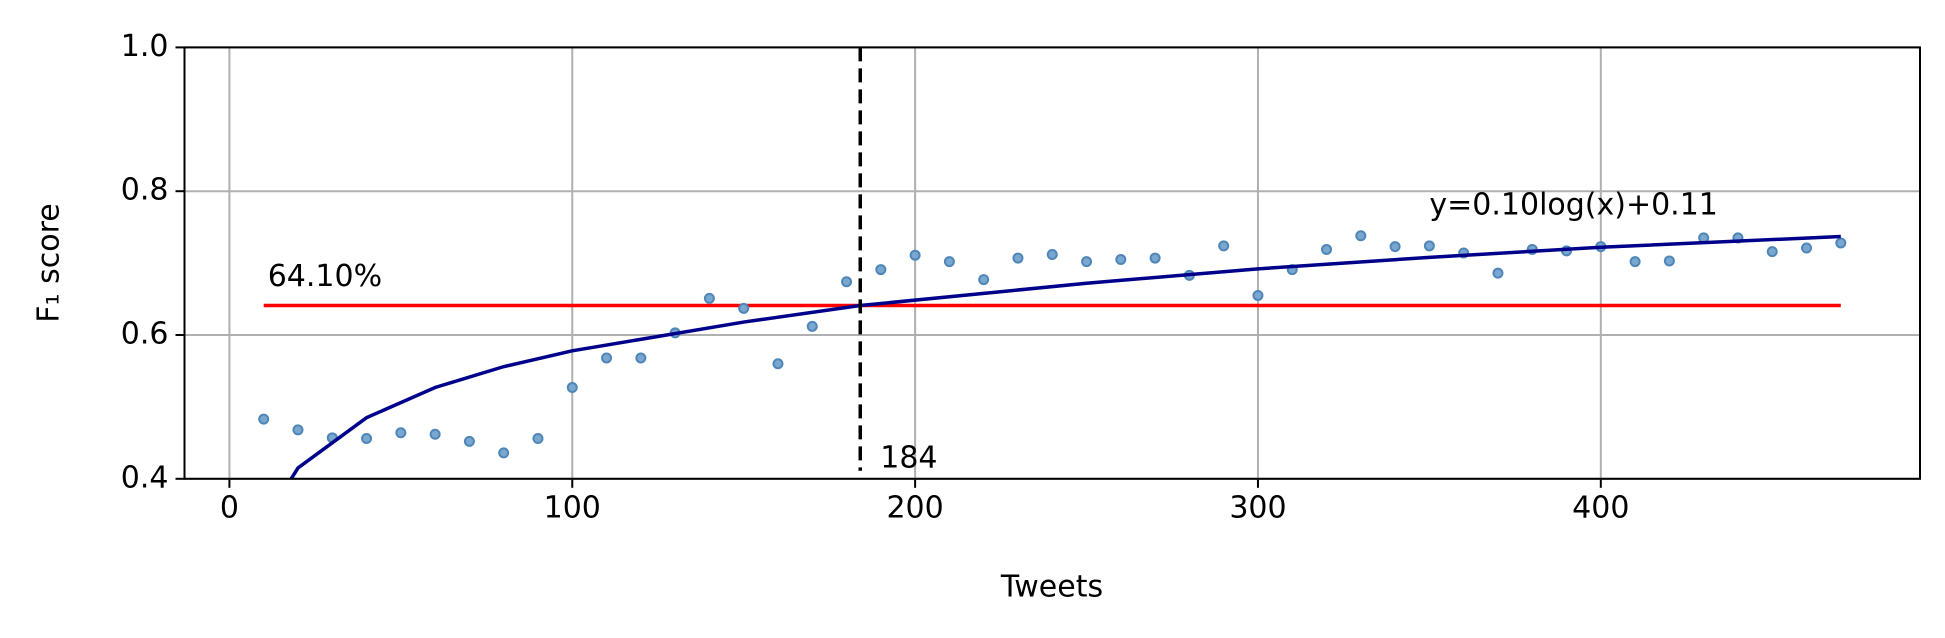 The height and width of the screenshot is (638, 1945). What do you see at coordinates (1051, 587) in the screenshot?
I see `x-axis-label: Tweets` at bounding box center [1051, 587].